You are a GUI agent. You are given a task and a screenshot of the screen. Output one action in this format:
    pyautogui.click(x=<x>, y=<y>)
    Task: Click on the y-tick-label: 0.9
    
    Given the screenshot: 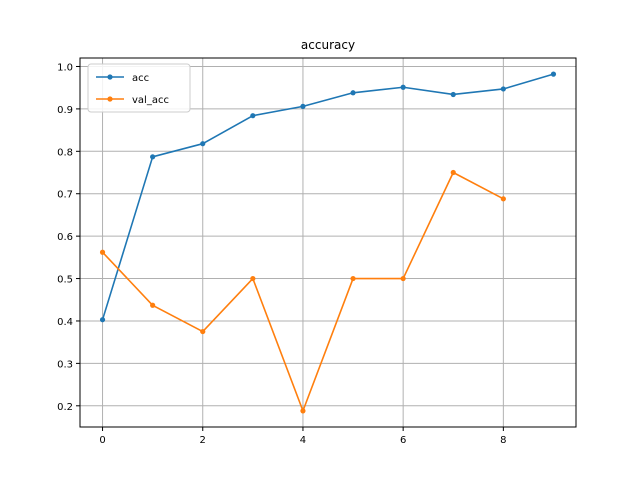 What is the action you would take?
    pyautogui.click(x=65, y=110)
    